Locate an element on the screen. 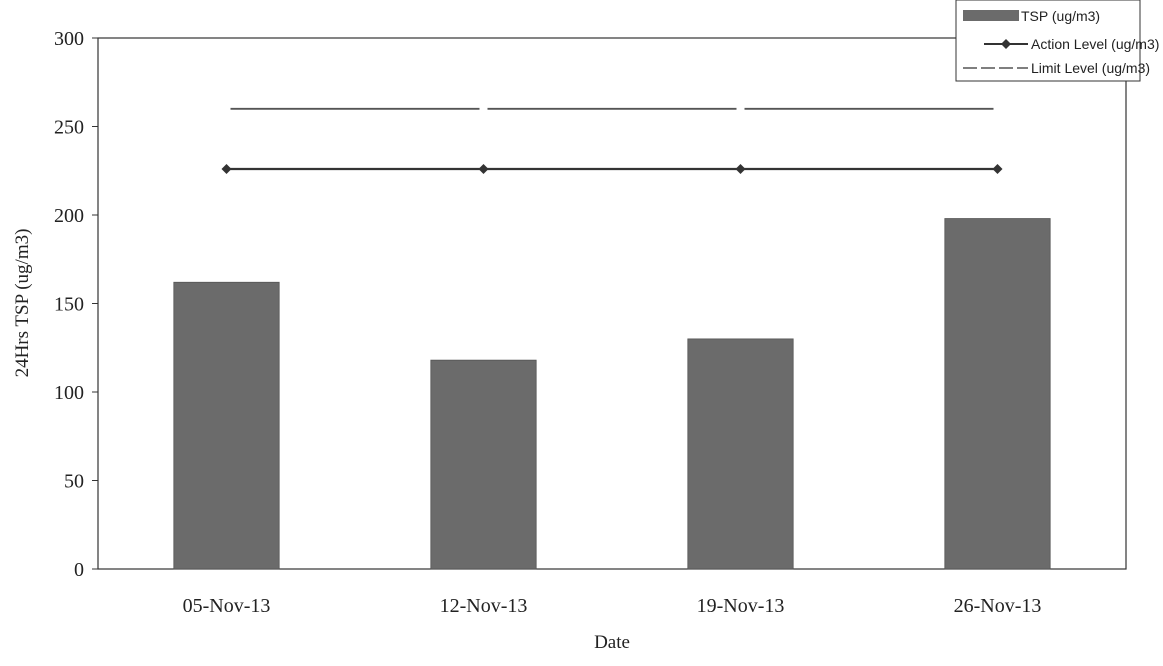 Image resolution: width=1163 pixels, height=666 pixels. legend-label-action: Action Level (ug/m3) is located at coordinates (1095, 44).